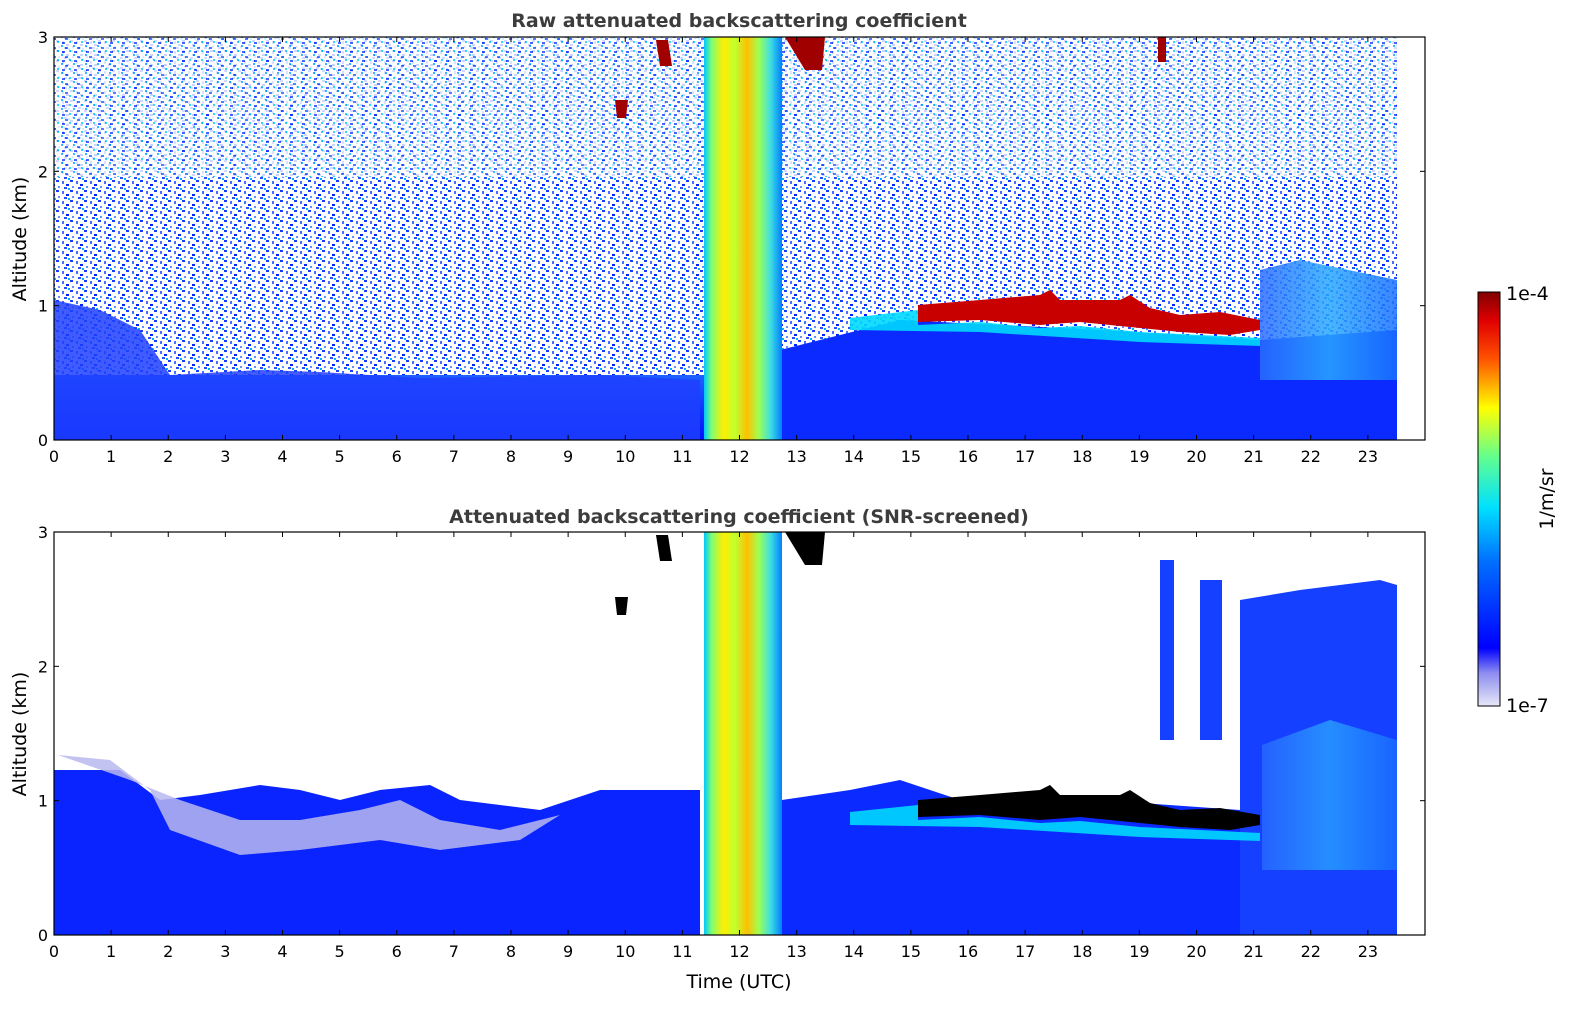 The height and width of the screenshot is (1020, 1595). I want to click on top-precip-shaft, so click(743, 238).